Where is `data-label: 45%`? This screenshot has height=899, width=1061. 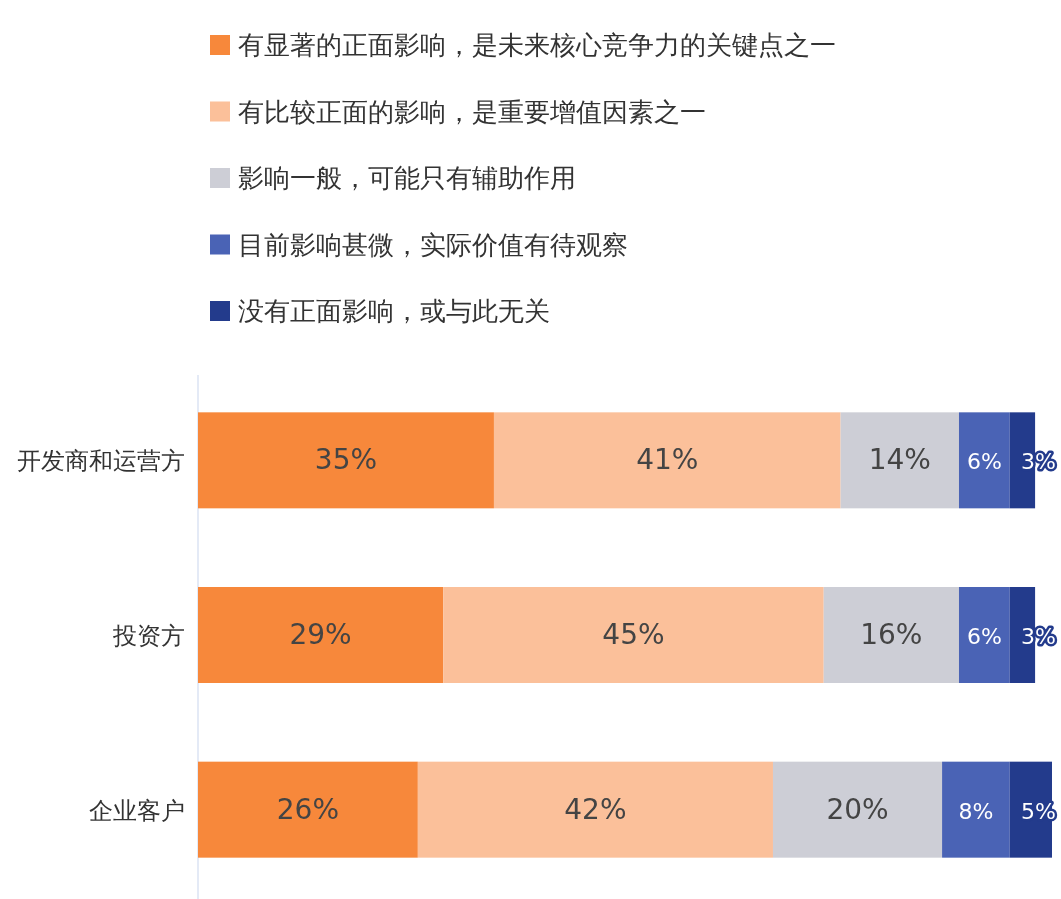
data-label: 45% is located at coordinates (633, 634).